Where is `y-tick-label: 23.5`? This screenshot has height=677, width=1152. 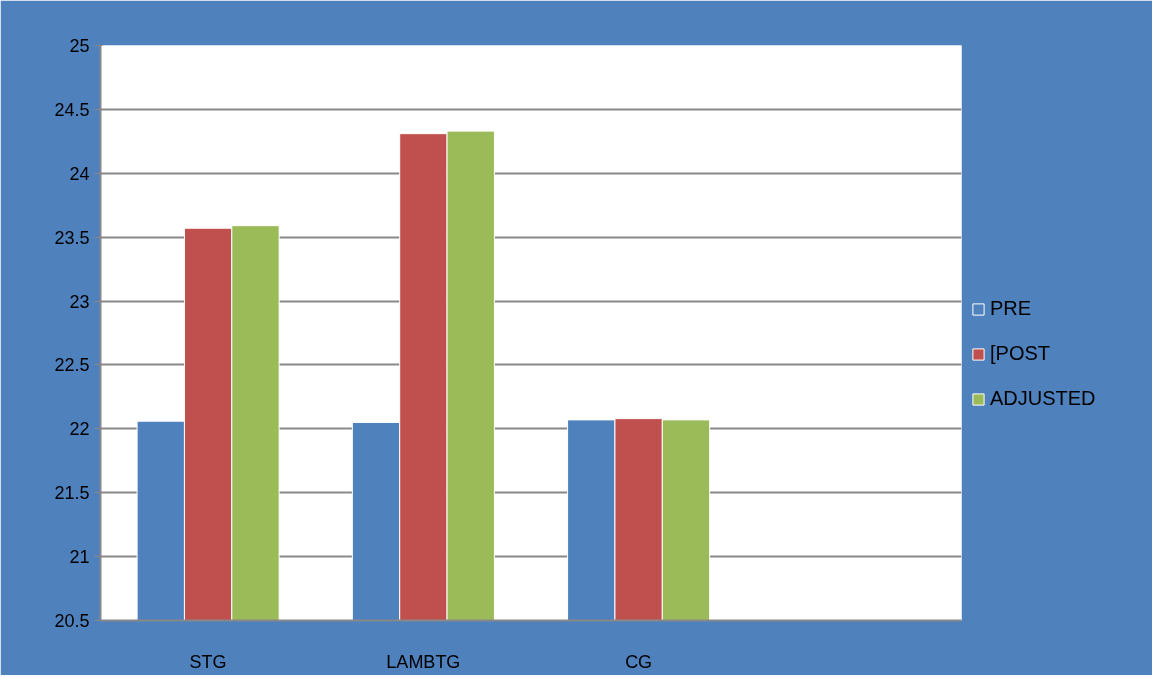
y-tick-label: 23.5 is located at coordinates (72, 237).